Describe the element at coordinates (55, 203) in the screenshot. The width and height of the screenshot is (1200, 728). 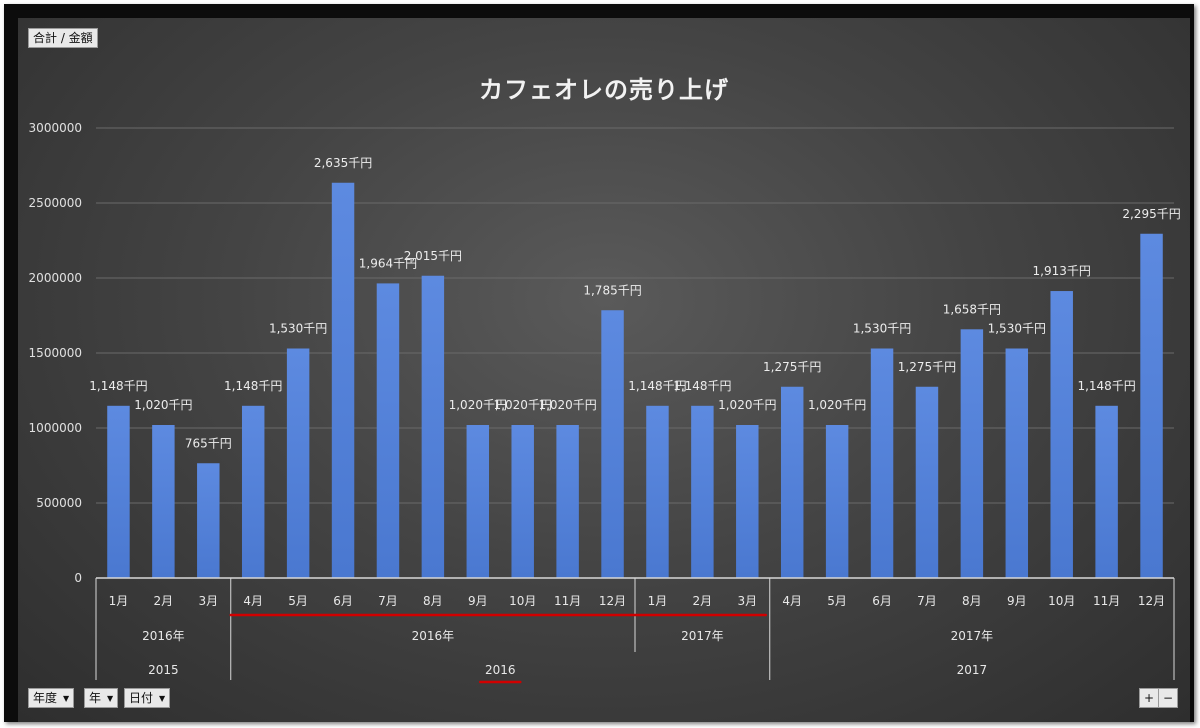
I see `y-tick-label: 2500000` at that location.